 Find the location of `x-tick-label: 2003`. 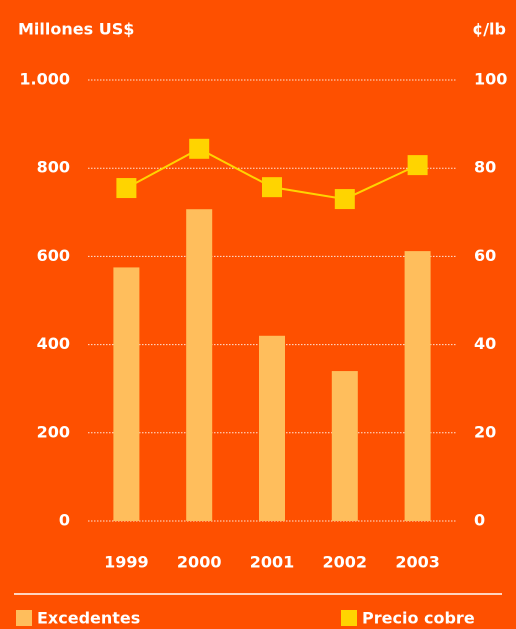

x-tick-label: 2003 is located at coordinates (417, 562).